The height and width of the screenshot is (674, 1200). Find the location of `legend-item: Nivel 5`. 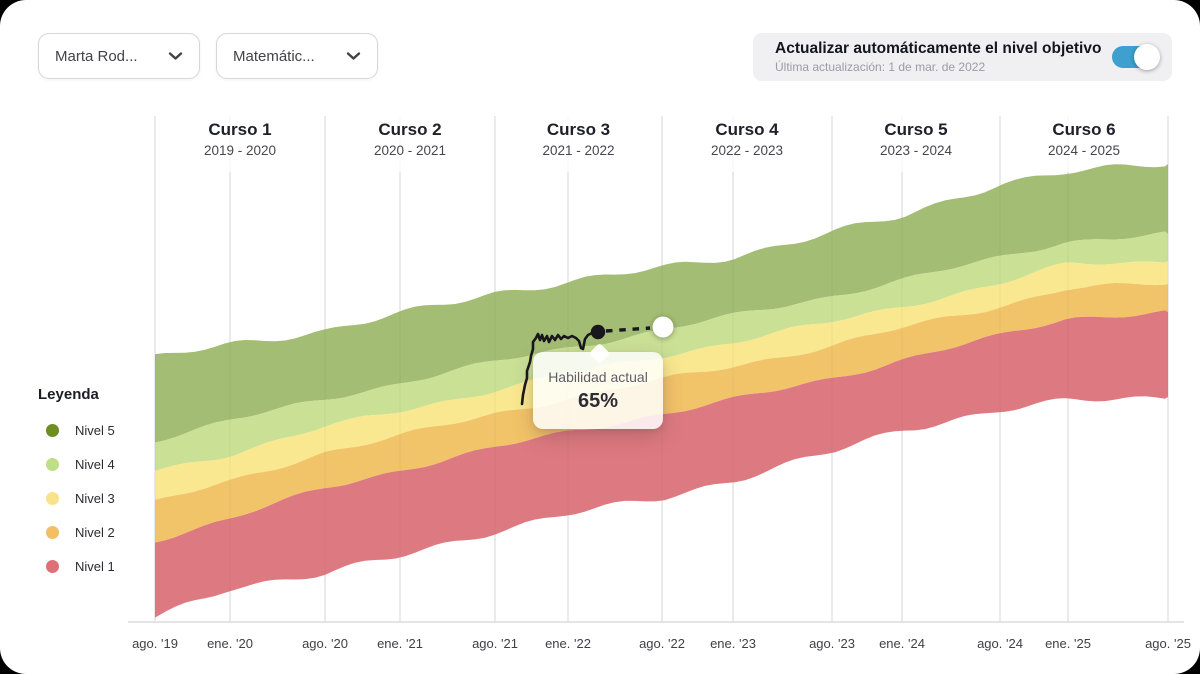

legend-item: Nivel 5 is located at coordinates (76, 430).